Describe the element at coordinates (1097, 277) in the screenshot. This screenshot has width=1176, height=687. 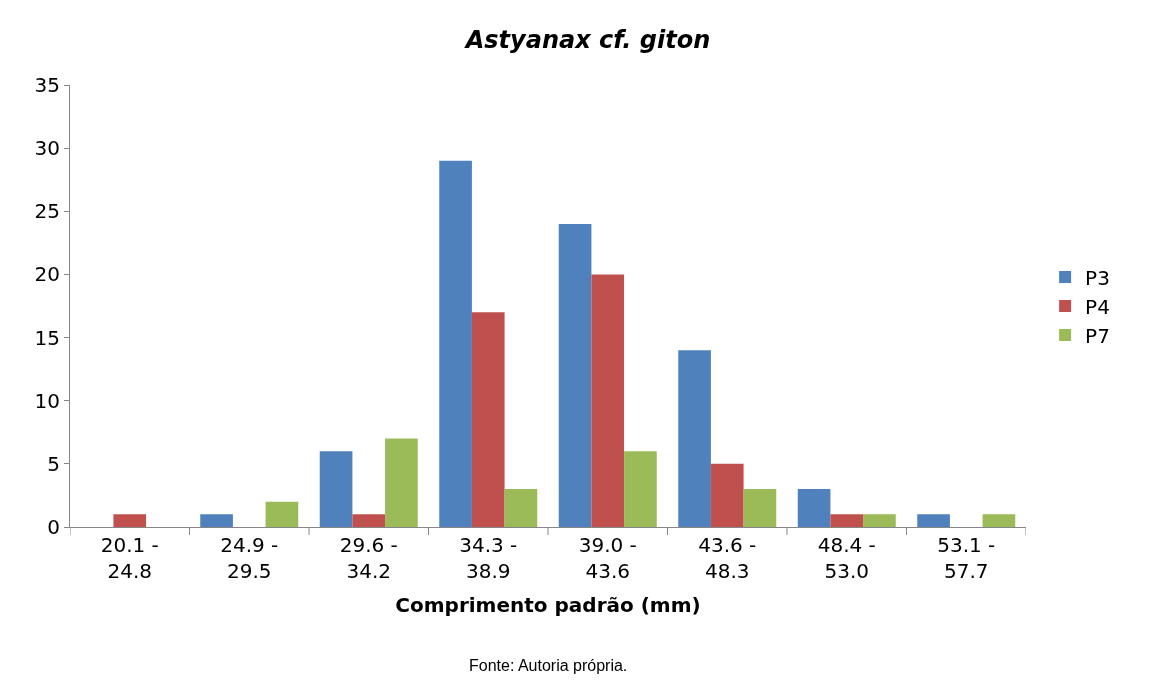
I see `legend-label: P3` at that location.